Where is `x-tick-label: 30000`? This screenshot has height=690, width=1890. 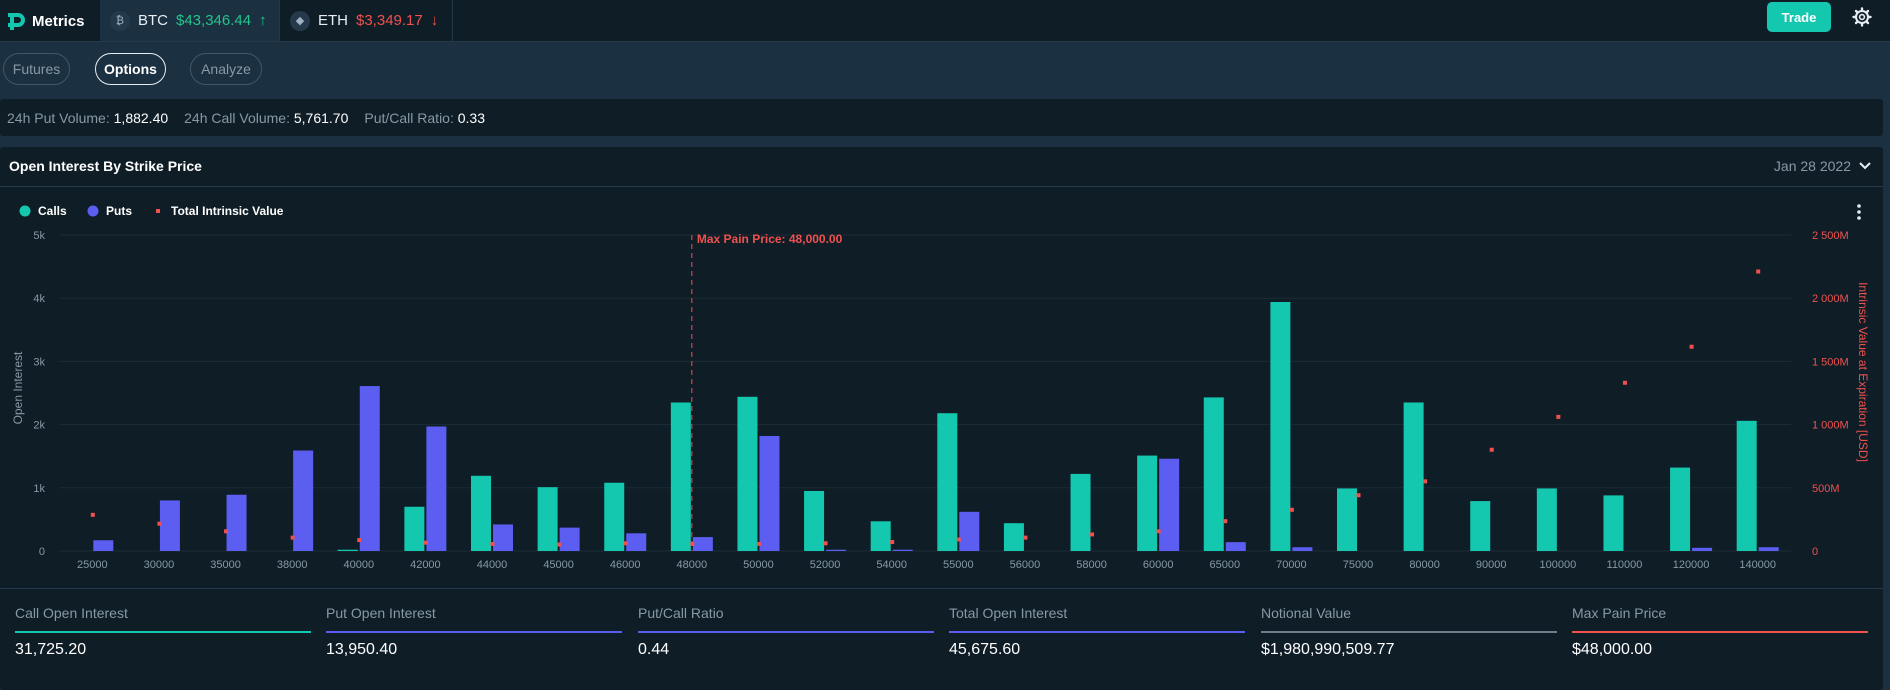 x-tick-label: 30000 is located at coordinates (159, 565).